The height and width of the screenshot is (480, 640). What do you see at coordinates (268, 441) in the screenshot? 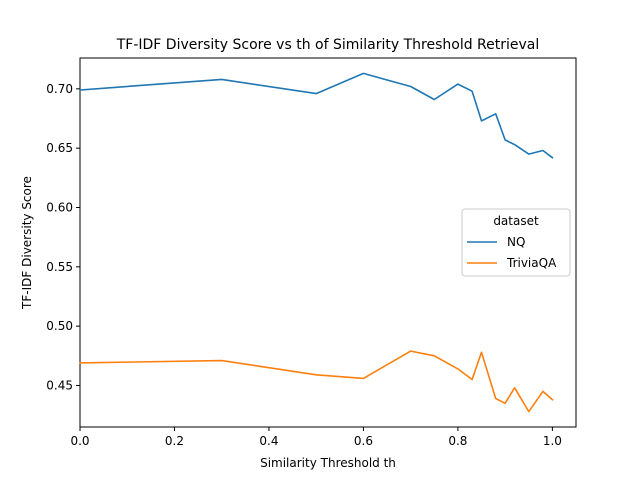
I see `x-tick-label: 0.4` at bounding box center [268, 441].